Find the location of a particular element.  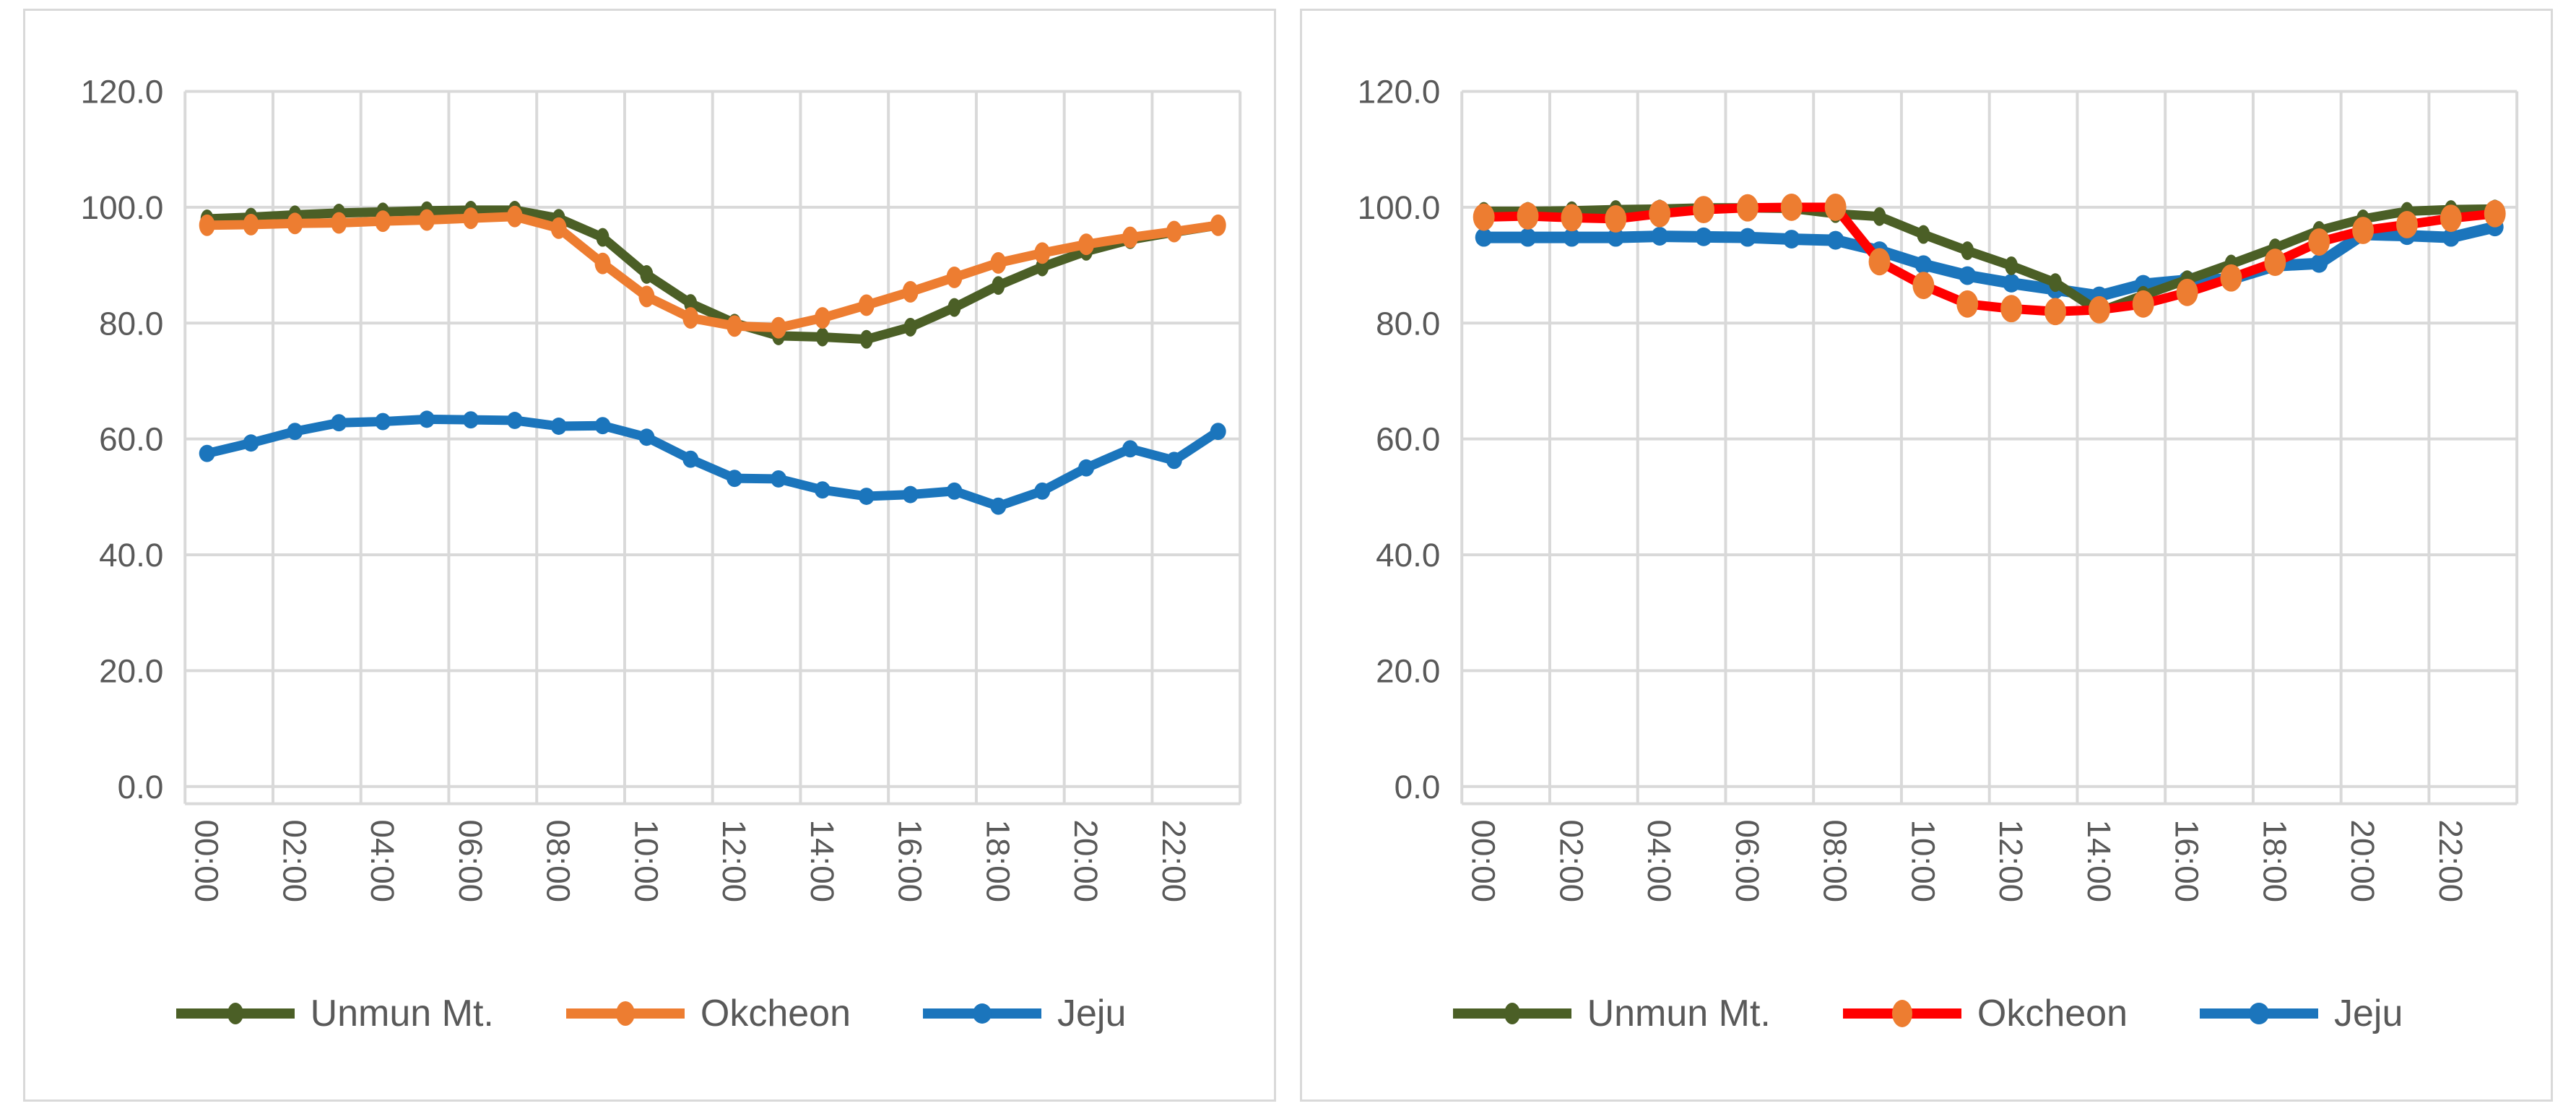

y-axis-tick-label: 100.0 is located at coordinates (122, 207).